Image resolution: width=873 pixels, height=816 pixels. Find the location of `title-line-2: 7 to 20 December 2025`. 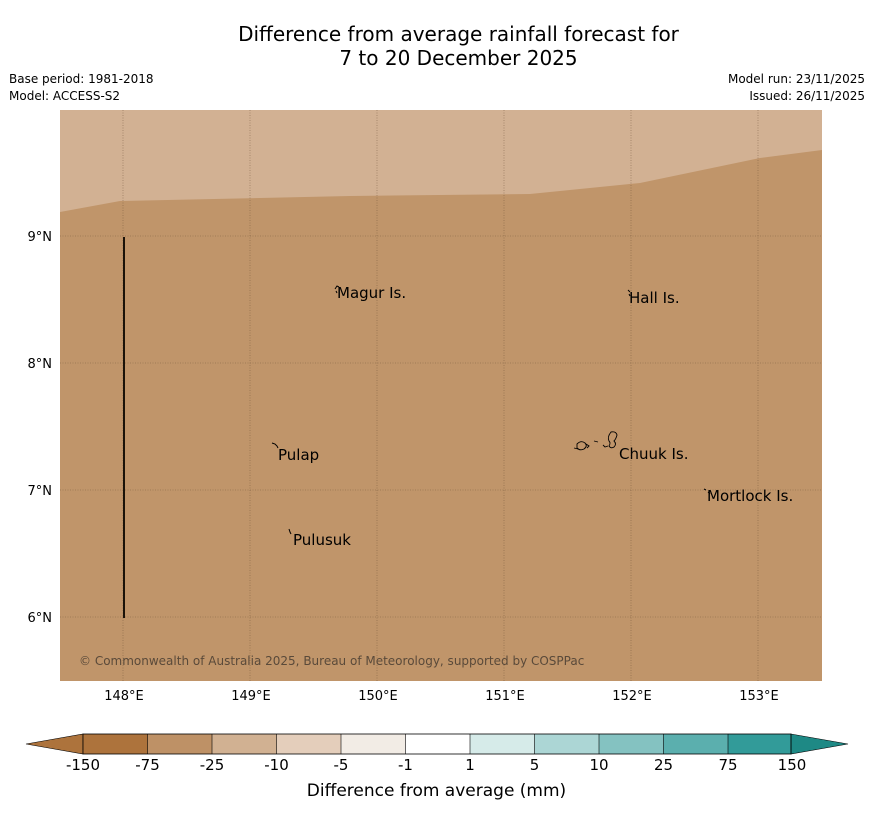

title-line-2: 7 to 20 December 2025 is located at coordinates (458, 58).